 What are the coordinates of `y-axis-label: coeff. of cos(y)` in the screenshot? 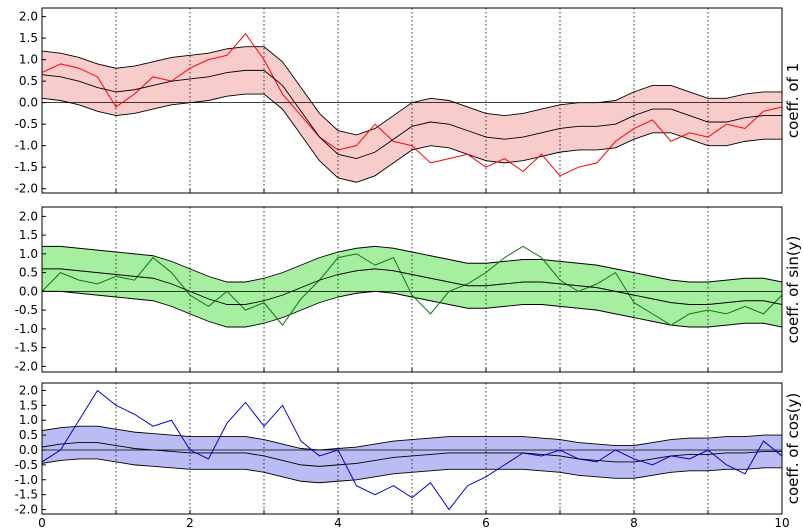 It's located at (793, 449).